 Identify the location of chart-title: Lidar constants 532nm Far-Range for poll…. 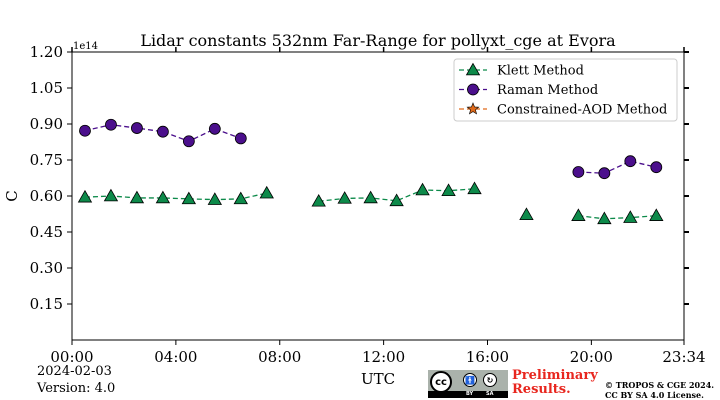
(378, 40).